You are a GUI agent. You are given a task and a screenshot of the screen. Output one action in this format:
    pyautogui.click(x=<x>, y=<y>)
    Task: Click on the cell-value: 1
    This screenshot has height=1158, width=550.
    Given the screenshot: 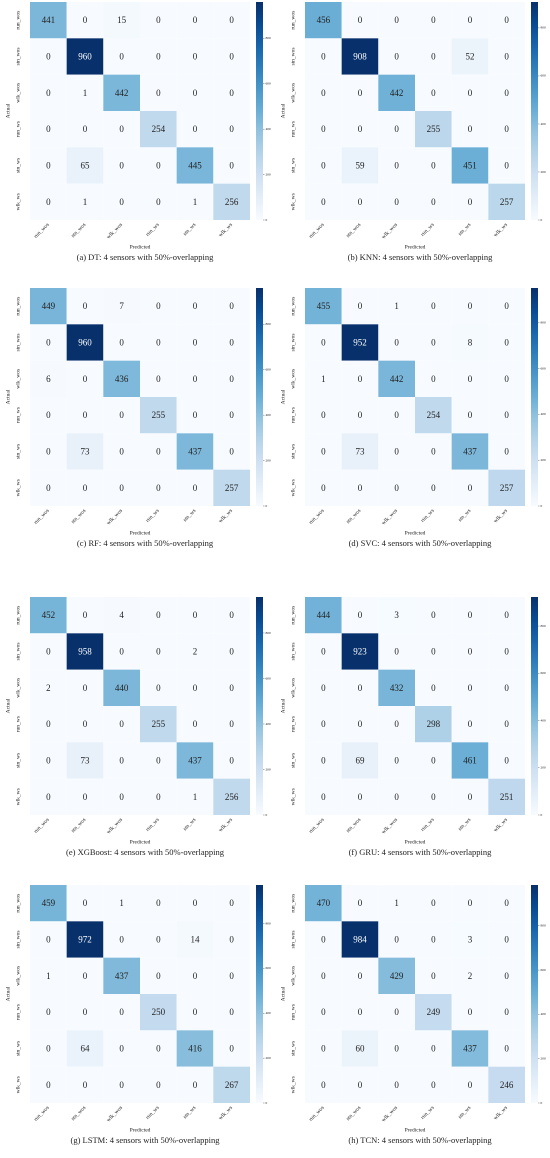 What is the action you would take?
    pyautogui.click(x=396, y=306)
    